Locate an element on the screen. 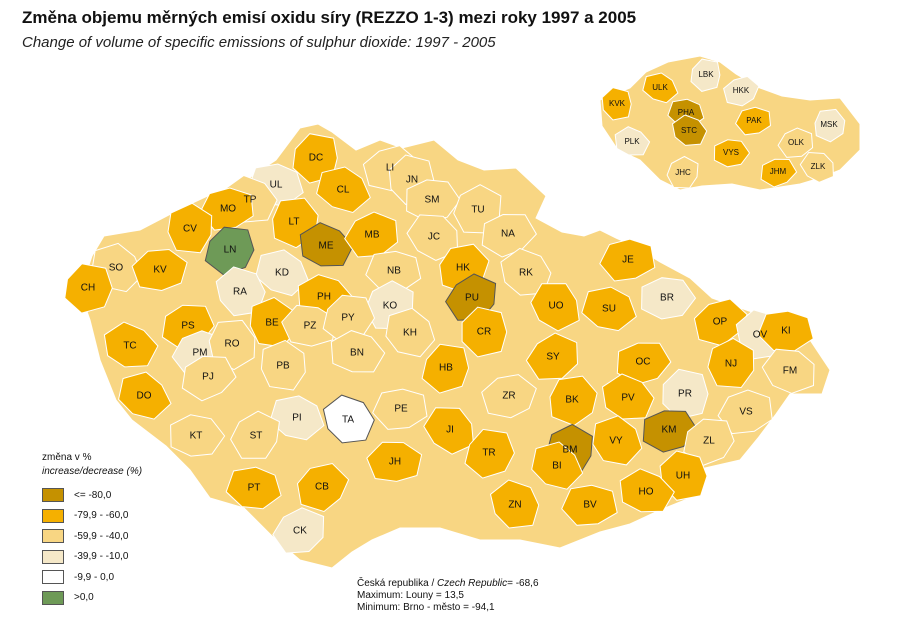  district-su is located at coordinates (609, 309).